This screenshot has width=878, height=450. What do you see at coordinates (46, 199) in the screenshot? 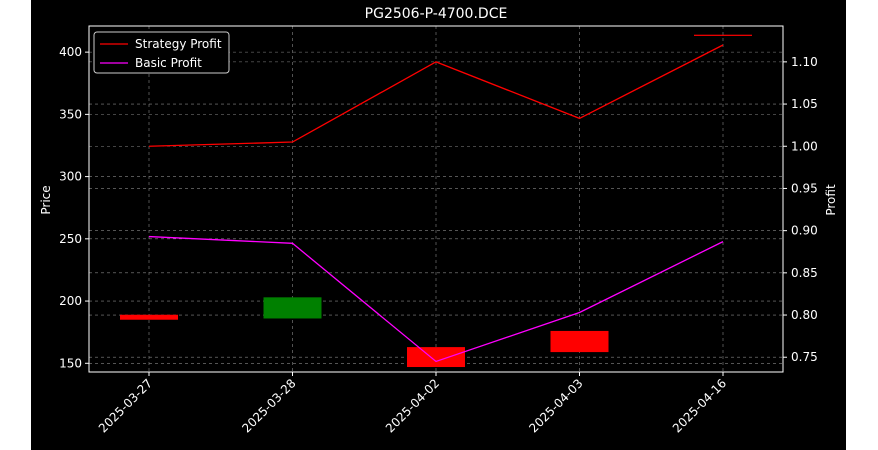
I see `y-axis-title: Price` at bounding box center [46, 199].